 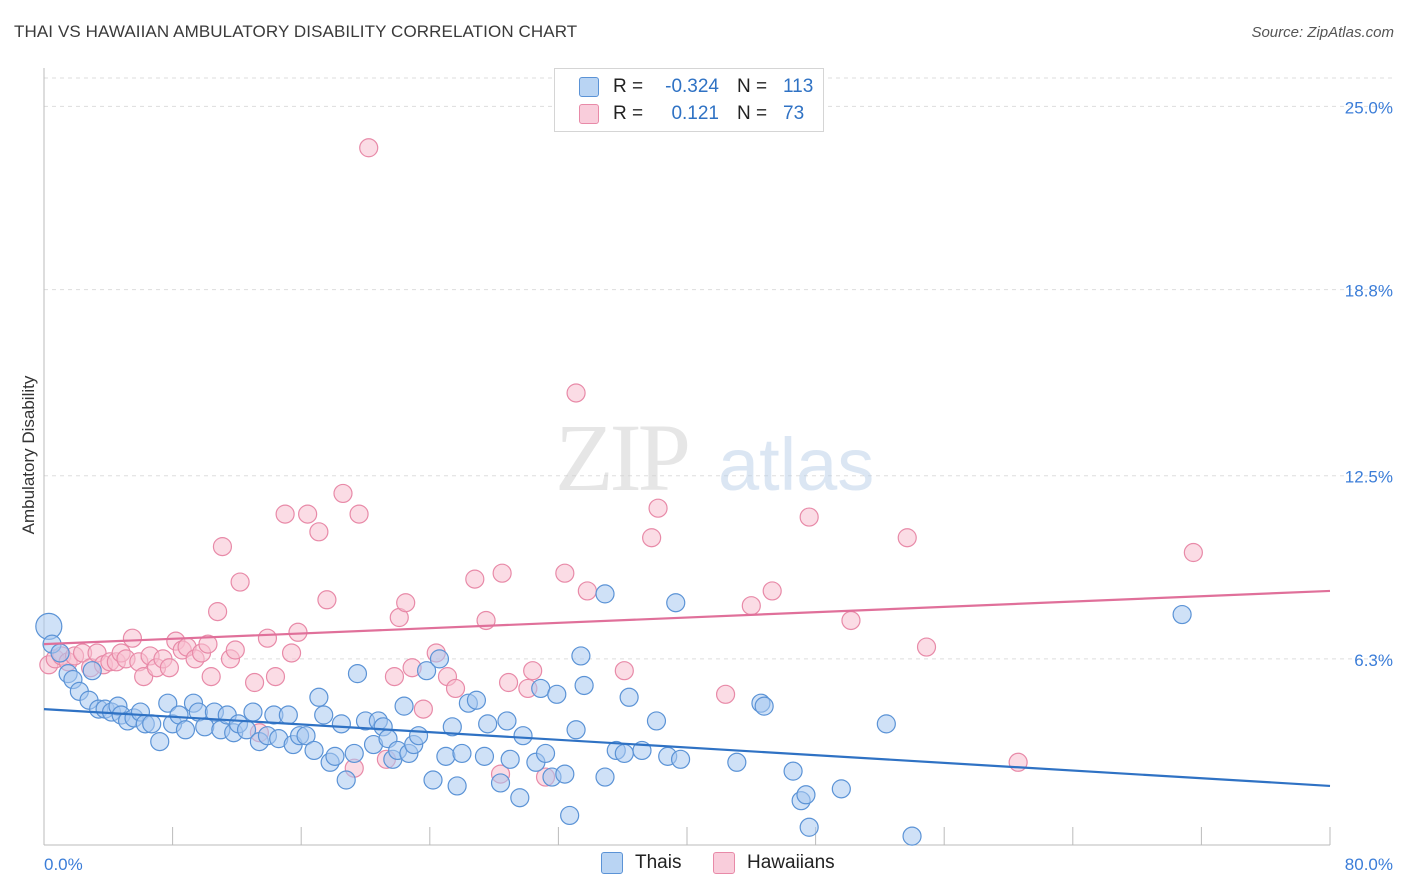 What do you see at coordinates (1322, 32) in the screenshot?
I see `chart-source: Source: ZipAtlas.com` at bounding box center [1322, 32].